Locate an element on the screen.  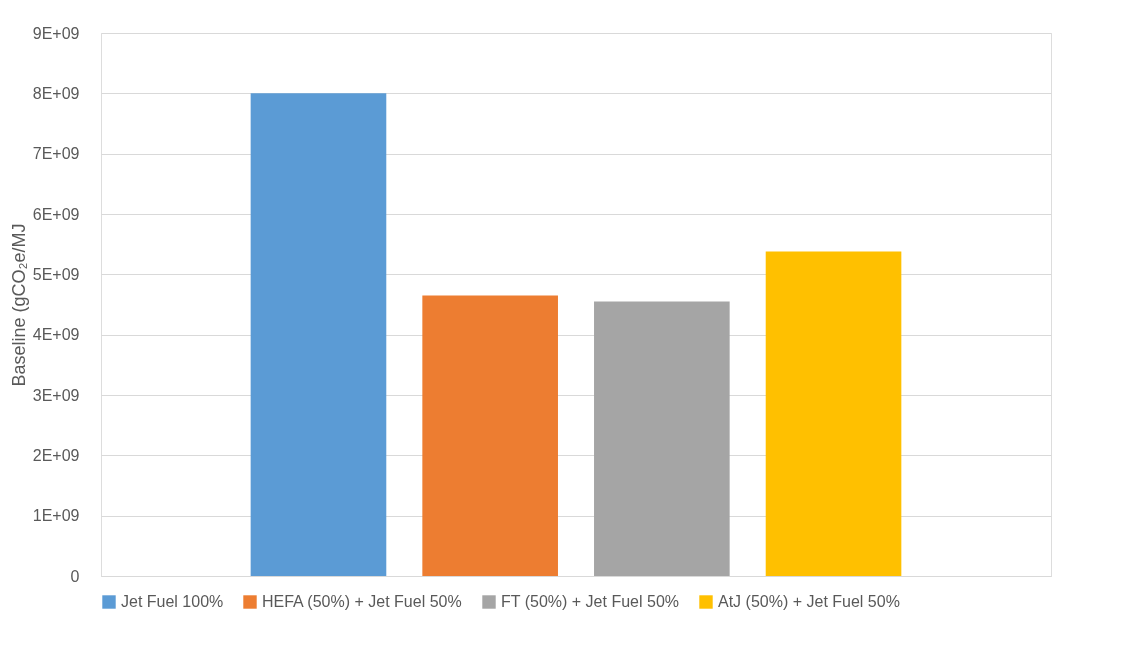
y-tick-label: 1E+09 is located at coordinates (56, 516).